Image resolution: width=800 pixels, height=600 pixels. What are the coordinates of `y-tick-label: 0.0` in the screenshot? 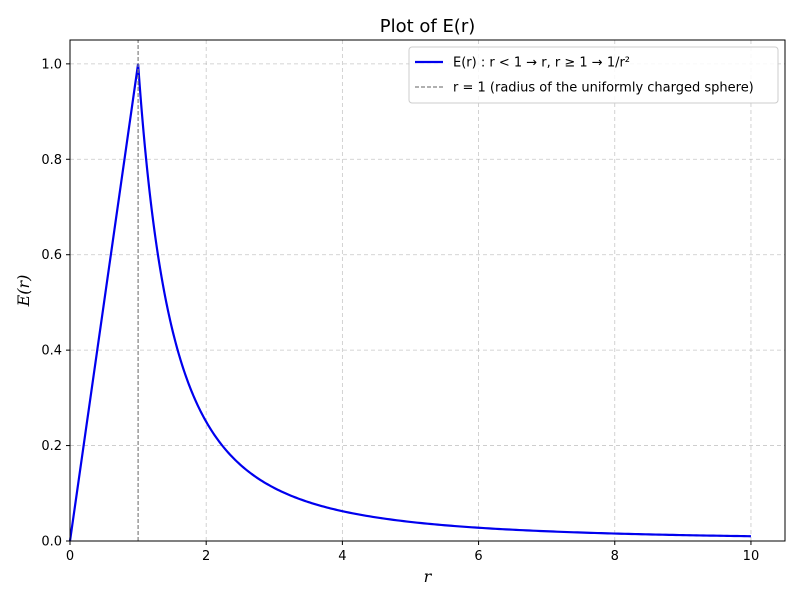 It's located at (51, 542).